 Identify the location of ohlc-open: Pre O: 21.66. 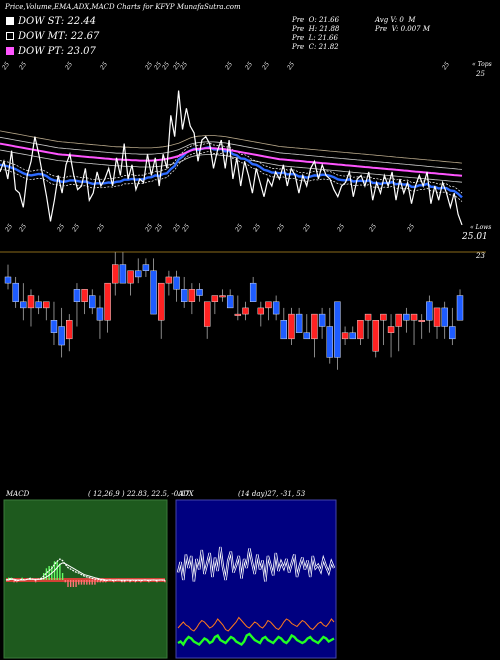
(316, 20).